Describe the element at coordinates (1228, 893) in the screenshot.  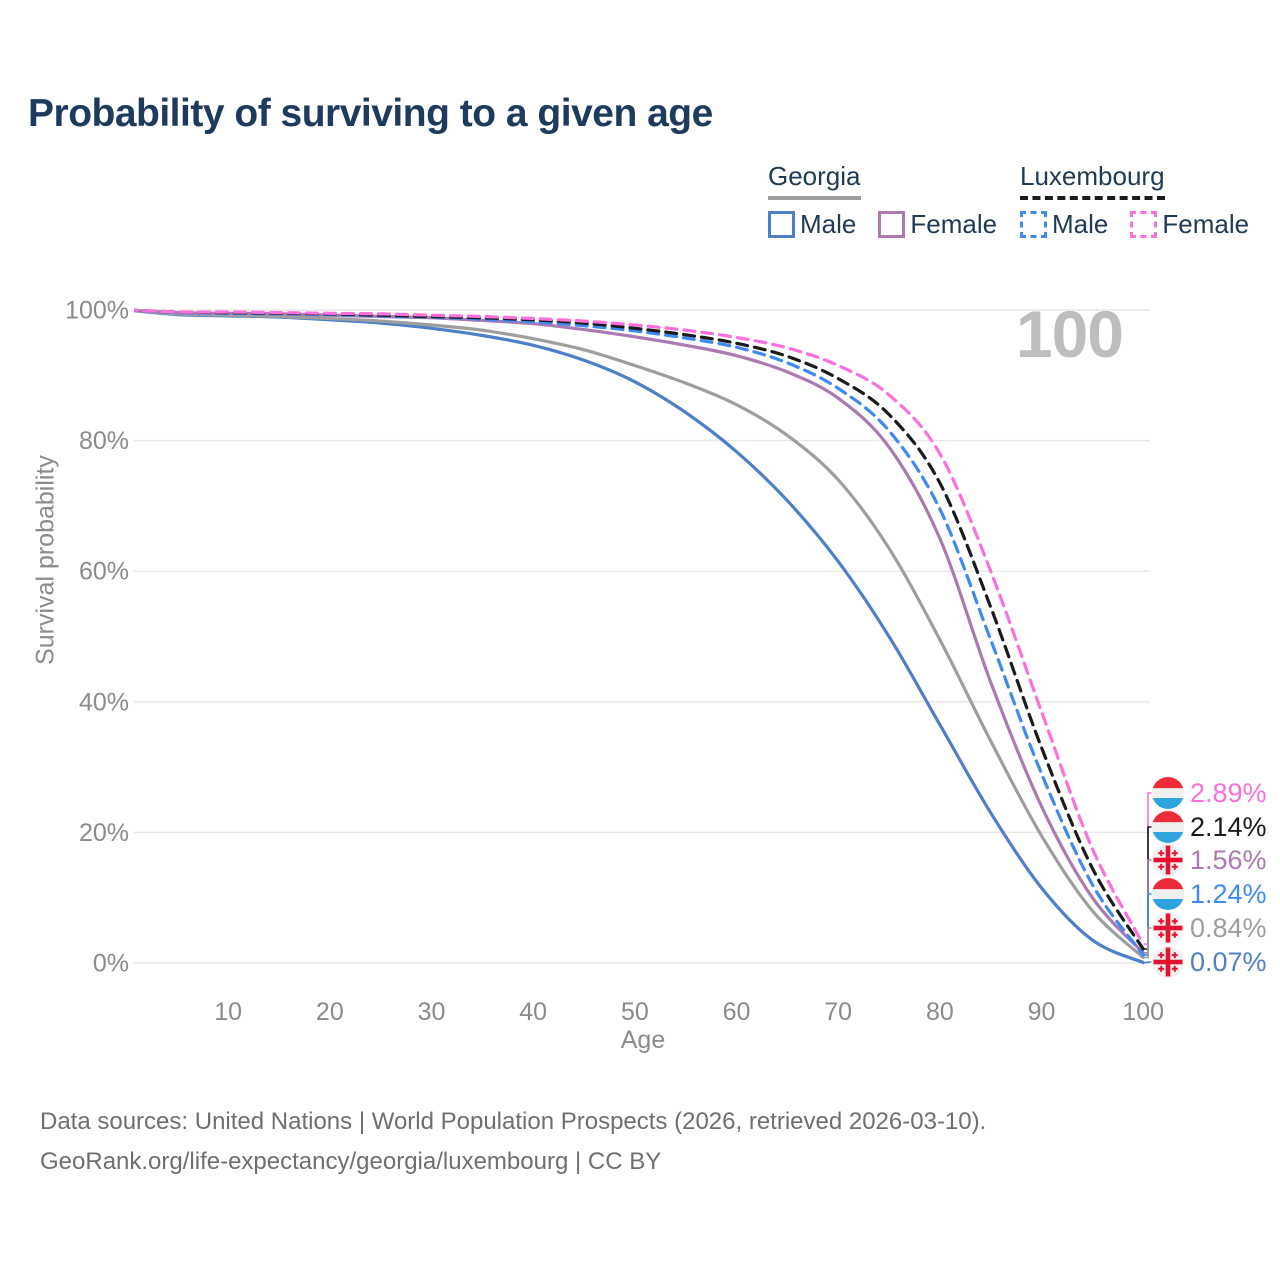
I see `end-label-value: 1.24%` at that location.